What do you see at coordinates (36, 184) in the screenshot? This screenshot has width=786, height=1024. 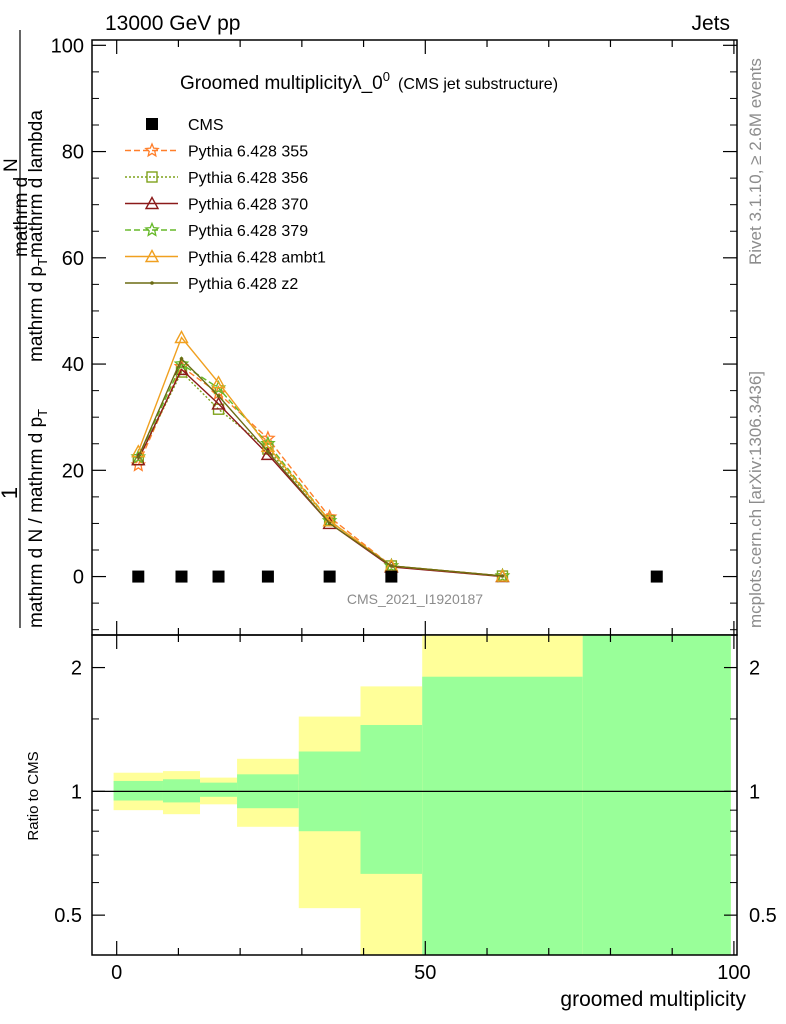 I see `ylabel-tail2: mathrm d lambda` at bounding box center [36, 184].